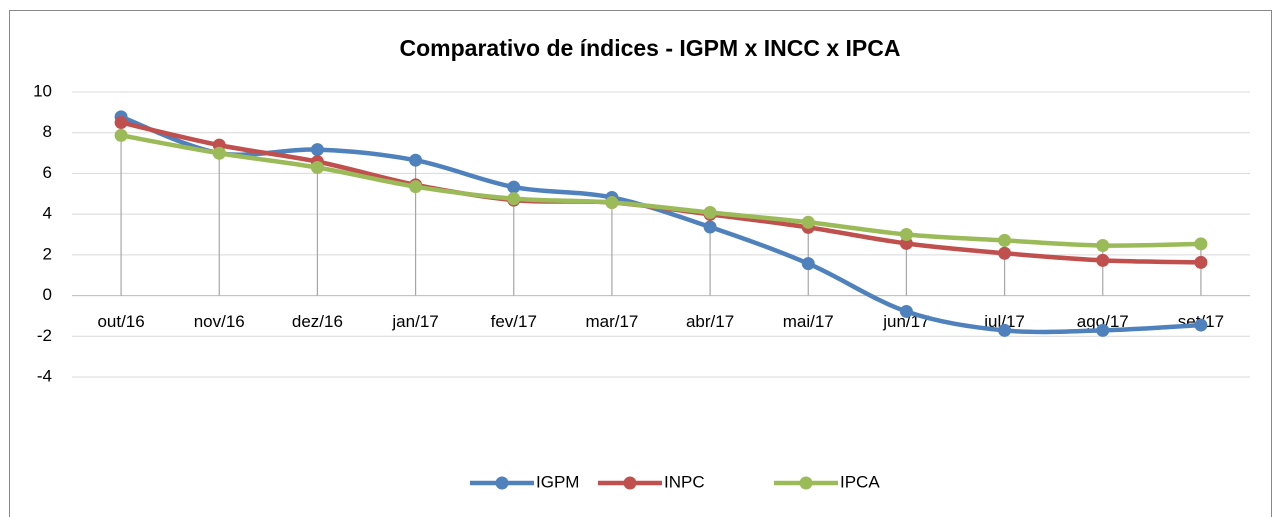 The height and width of the screenshot is (517, 1279). Describe the element at coordinates (557, 481) in the screenshot. I see `legend-label: IGPM` at that location.